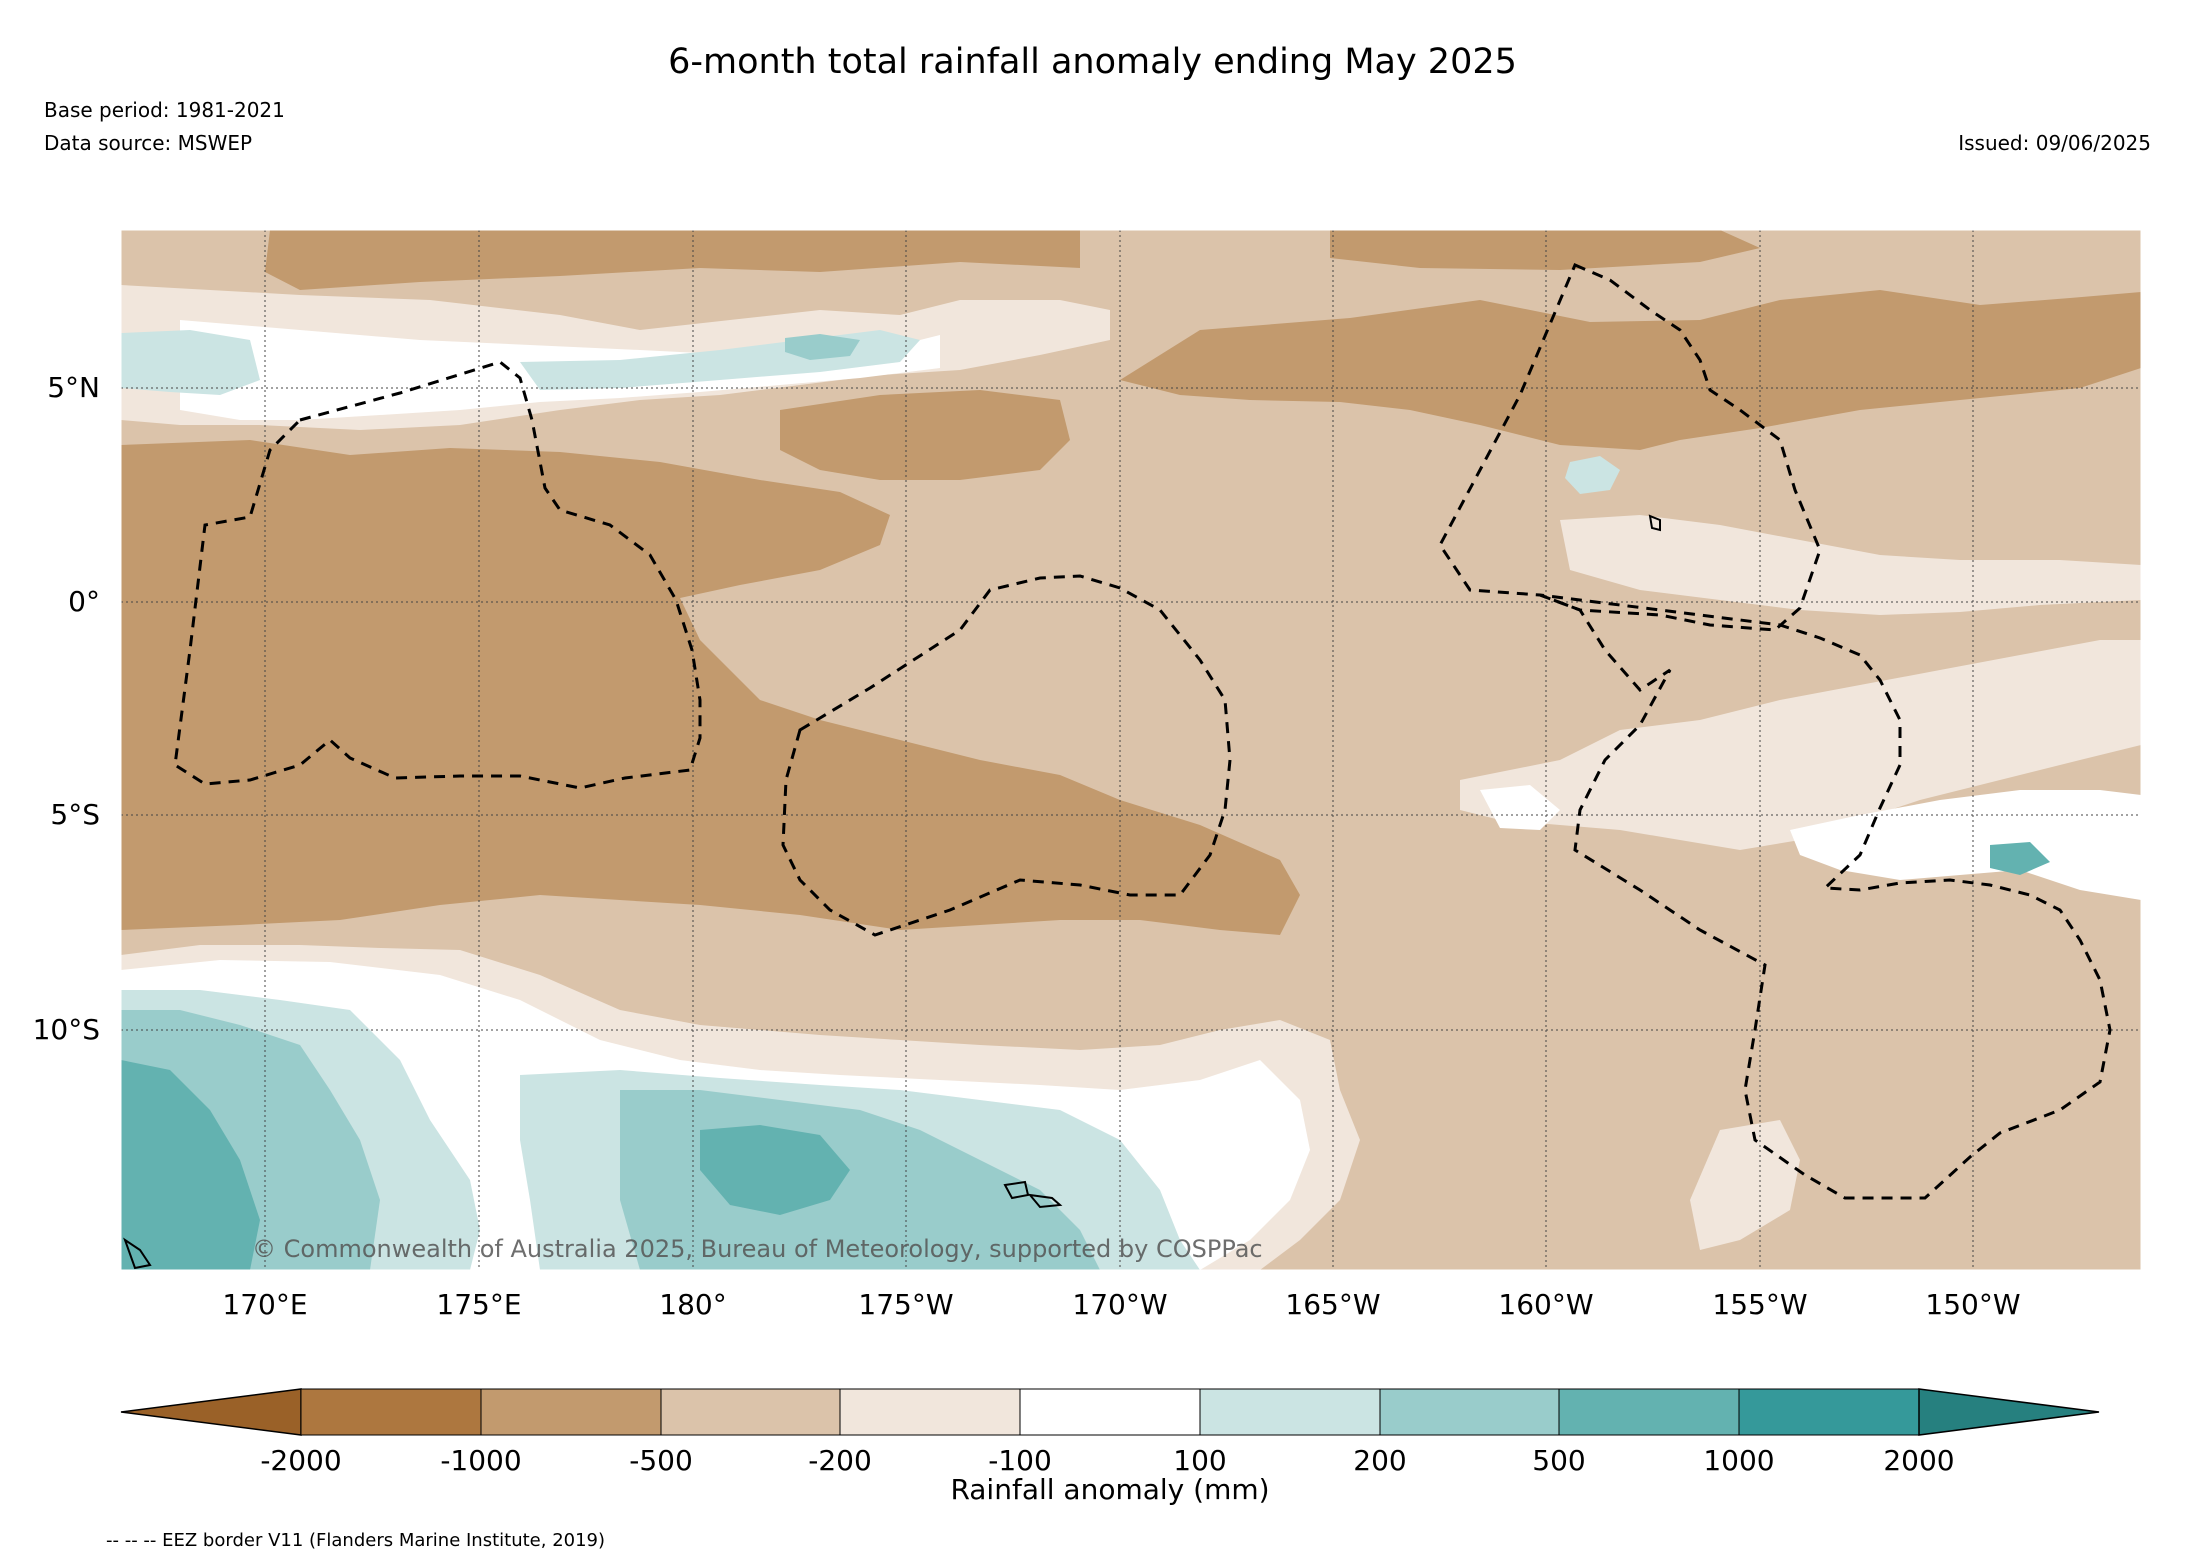 The height and width of the screenshot is (1563, 2185). Describe the element at coordinates (1006, 755) in the screenshot. I see `eez-border-tokelau-samoa` at that location.